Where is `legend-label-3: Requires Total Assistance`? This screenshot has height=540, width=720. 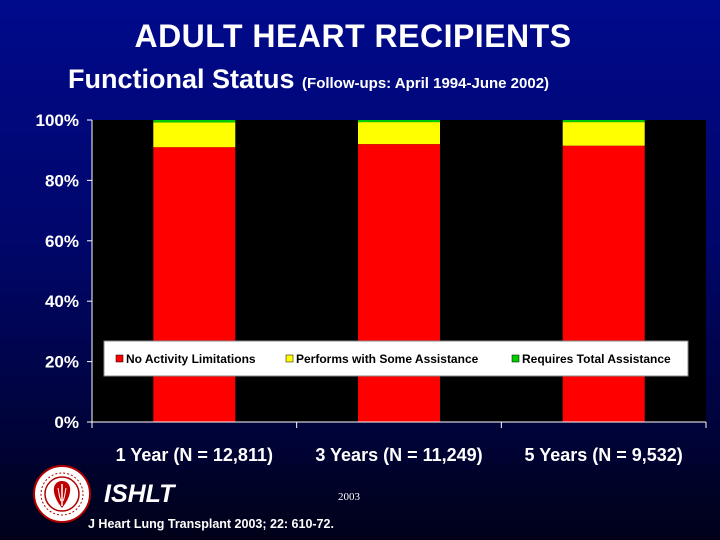
legend-label-3: Requires Total Assistance is located at coordinates (596, 359).